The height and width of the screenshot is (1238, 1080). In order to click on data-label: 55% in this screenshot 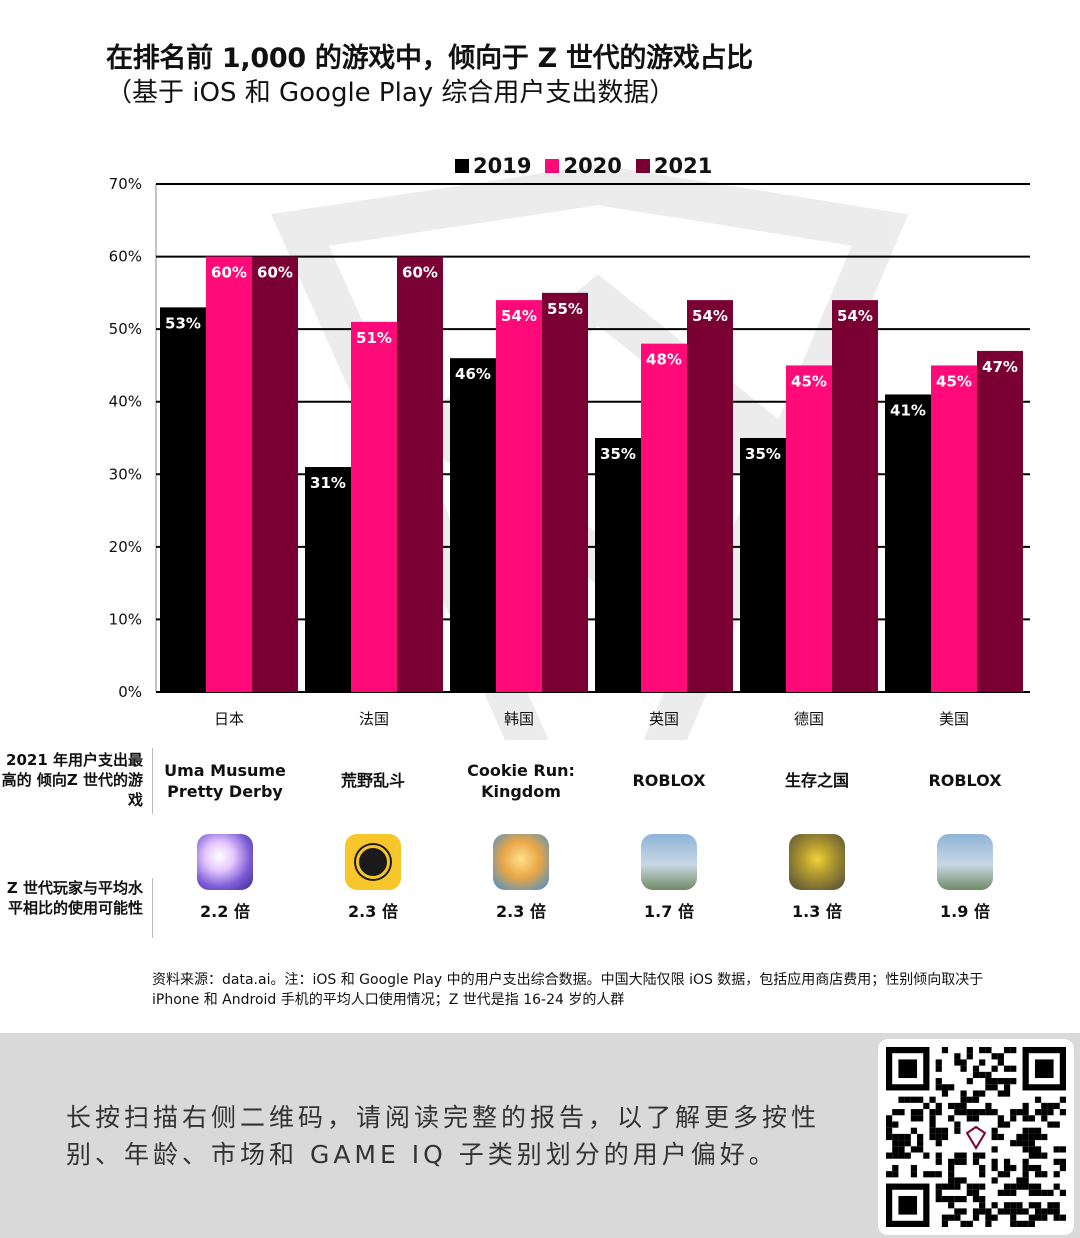, I will do `click(565, 309)`.